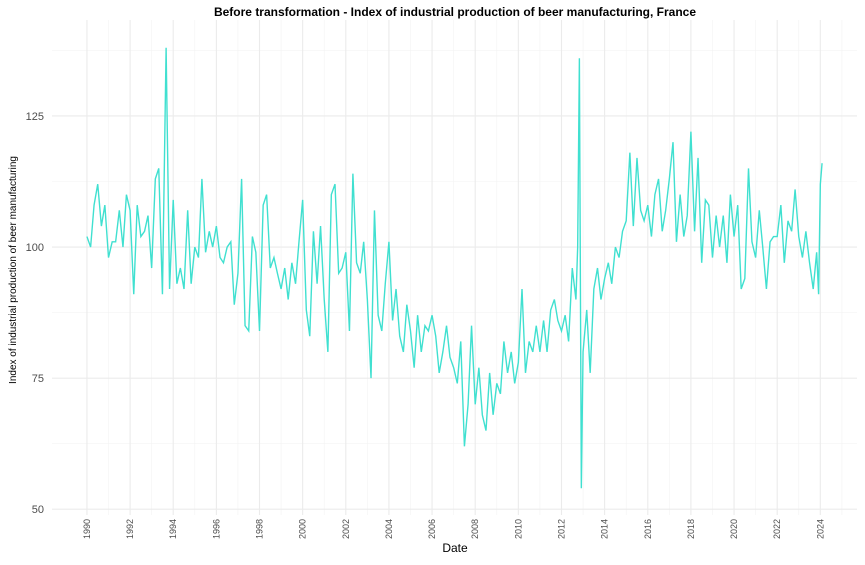  What do you see at coordinates (518, 529) in the screenshot?
I see `x-tick-label: 2010` at bounding box center [518, 529].